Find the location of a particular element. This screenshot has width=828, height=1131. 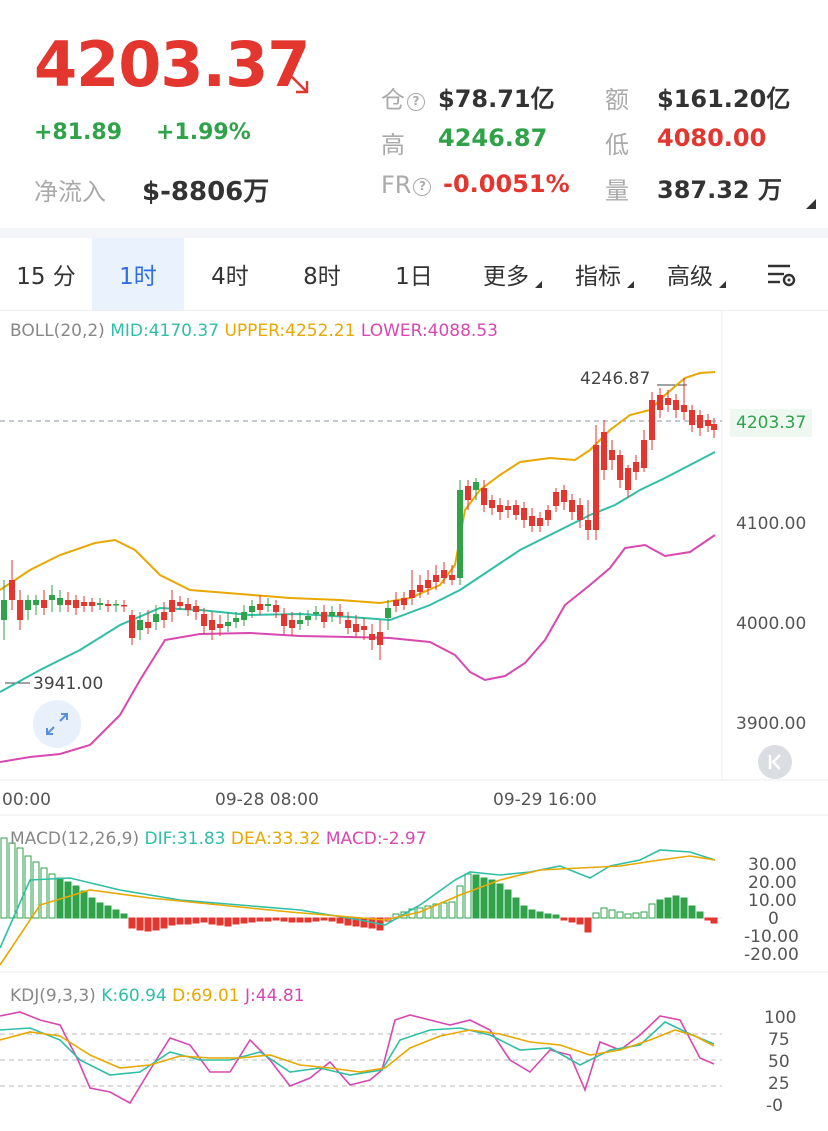

tab-1h: 1时 is located at coordinates (138, 274).